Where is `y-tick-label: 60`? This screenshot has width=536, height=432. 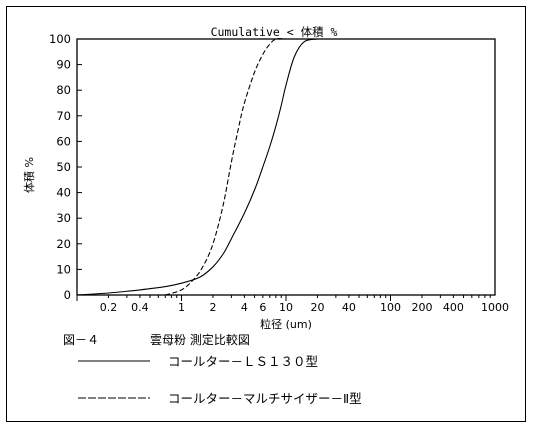
y-tick-label: 60 is located at coordinates (63, 141).